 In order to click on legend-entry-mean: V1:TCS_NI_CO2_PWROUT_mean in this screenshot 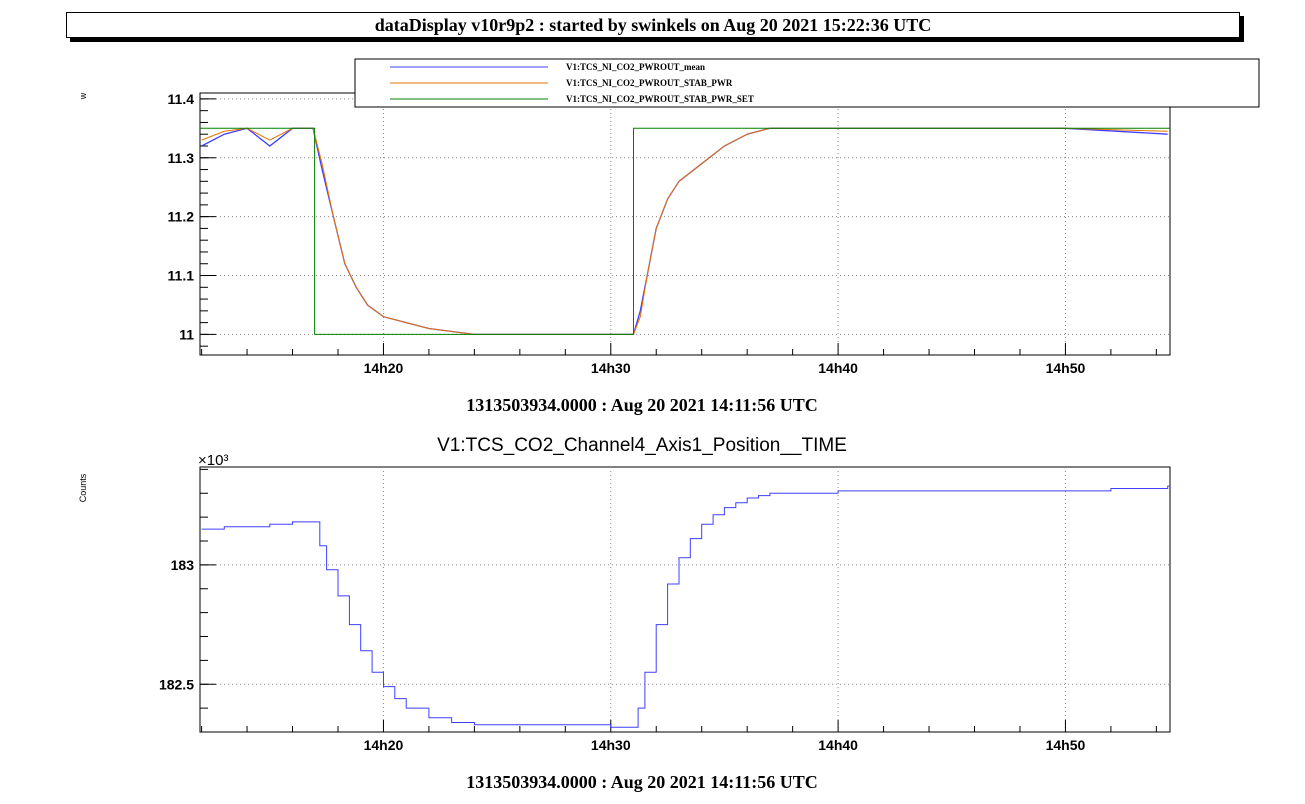, I will do `click(635, 67)`.